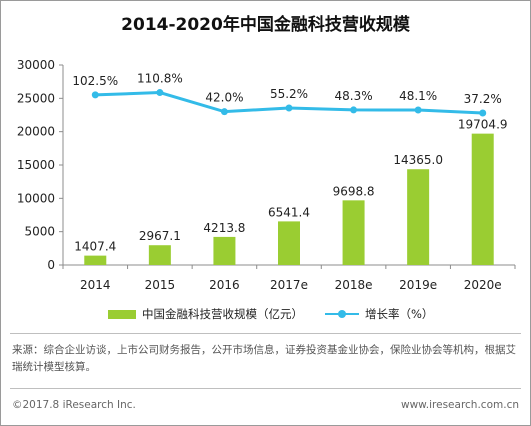 The width and height of the screenshot is (531, 426). Describe the element at coordinates (95, 285) in the screenshot. I see `x-tick-label: 2014` at that location.